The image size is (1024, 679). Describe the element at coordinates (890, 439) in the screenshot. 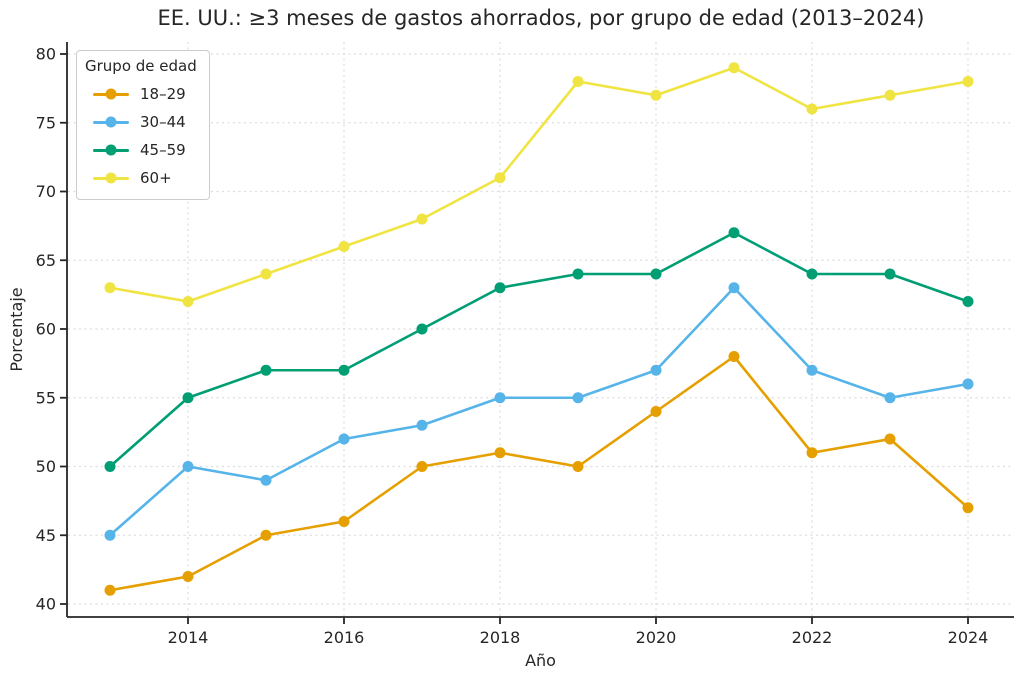

I see `point-18-29-2023` at that location.